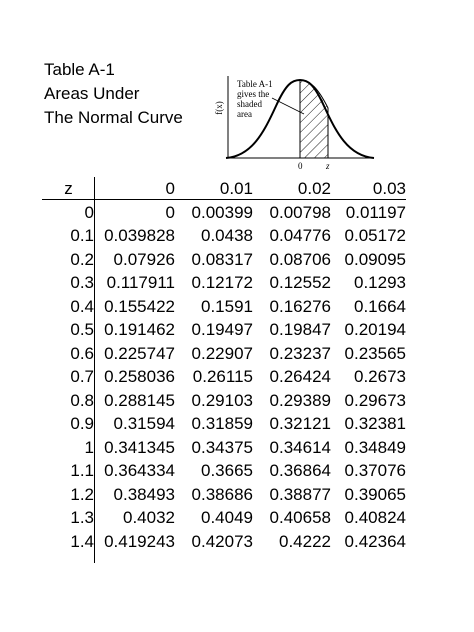 The height and width of the screenshot is (632, 474). Describe the element at coordinates (368, 307) in the screenshot. I see `area-value-cell: 0.1664` at that location.